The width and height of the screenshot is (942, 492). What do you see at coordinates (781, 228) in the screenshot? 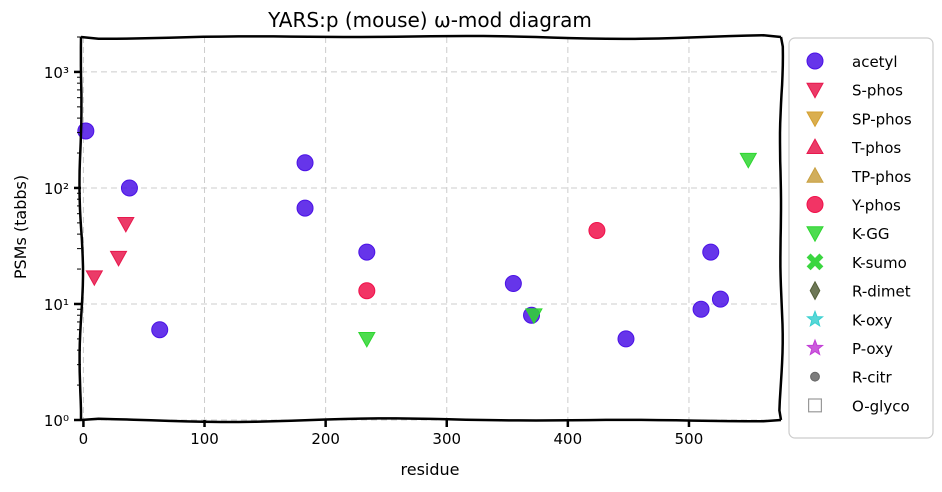
I see `frame-right` at bounding box center [781, 228].